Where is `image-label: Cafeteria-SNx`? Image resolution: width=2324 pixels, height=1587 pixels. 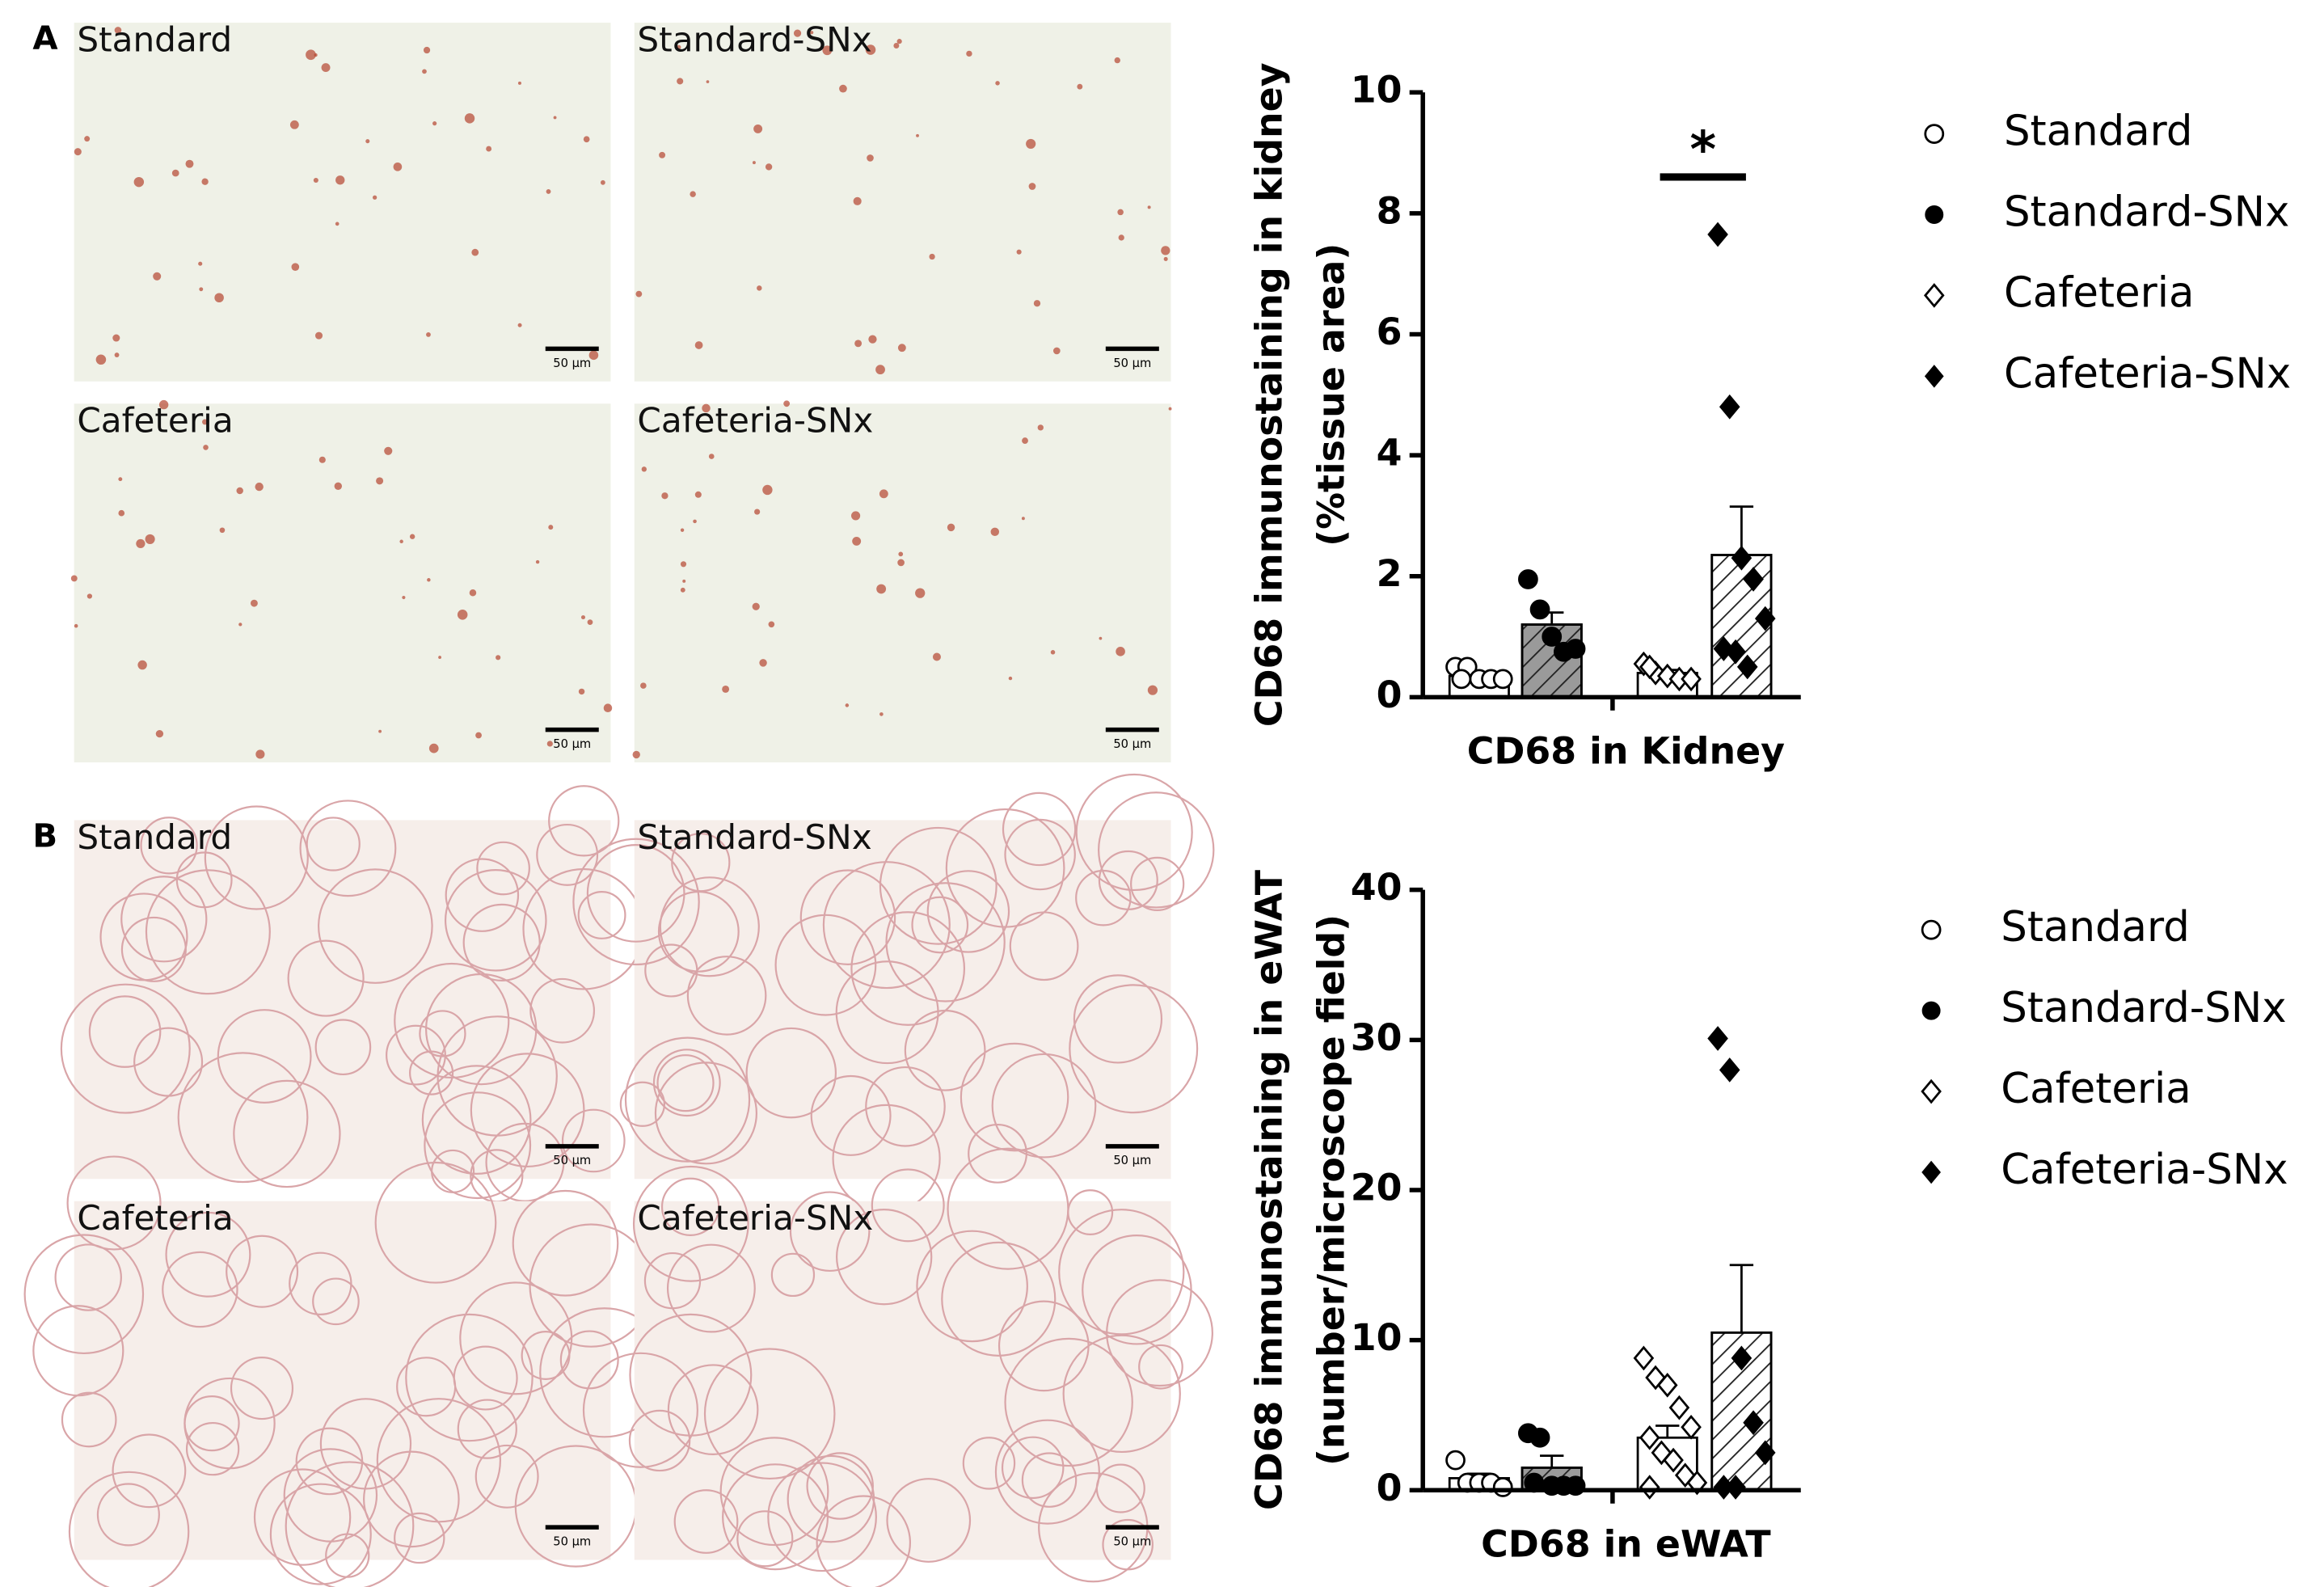
image-label: Cafeteria-SNx is located at coordinates (755, 1218).